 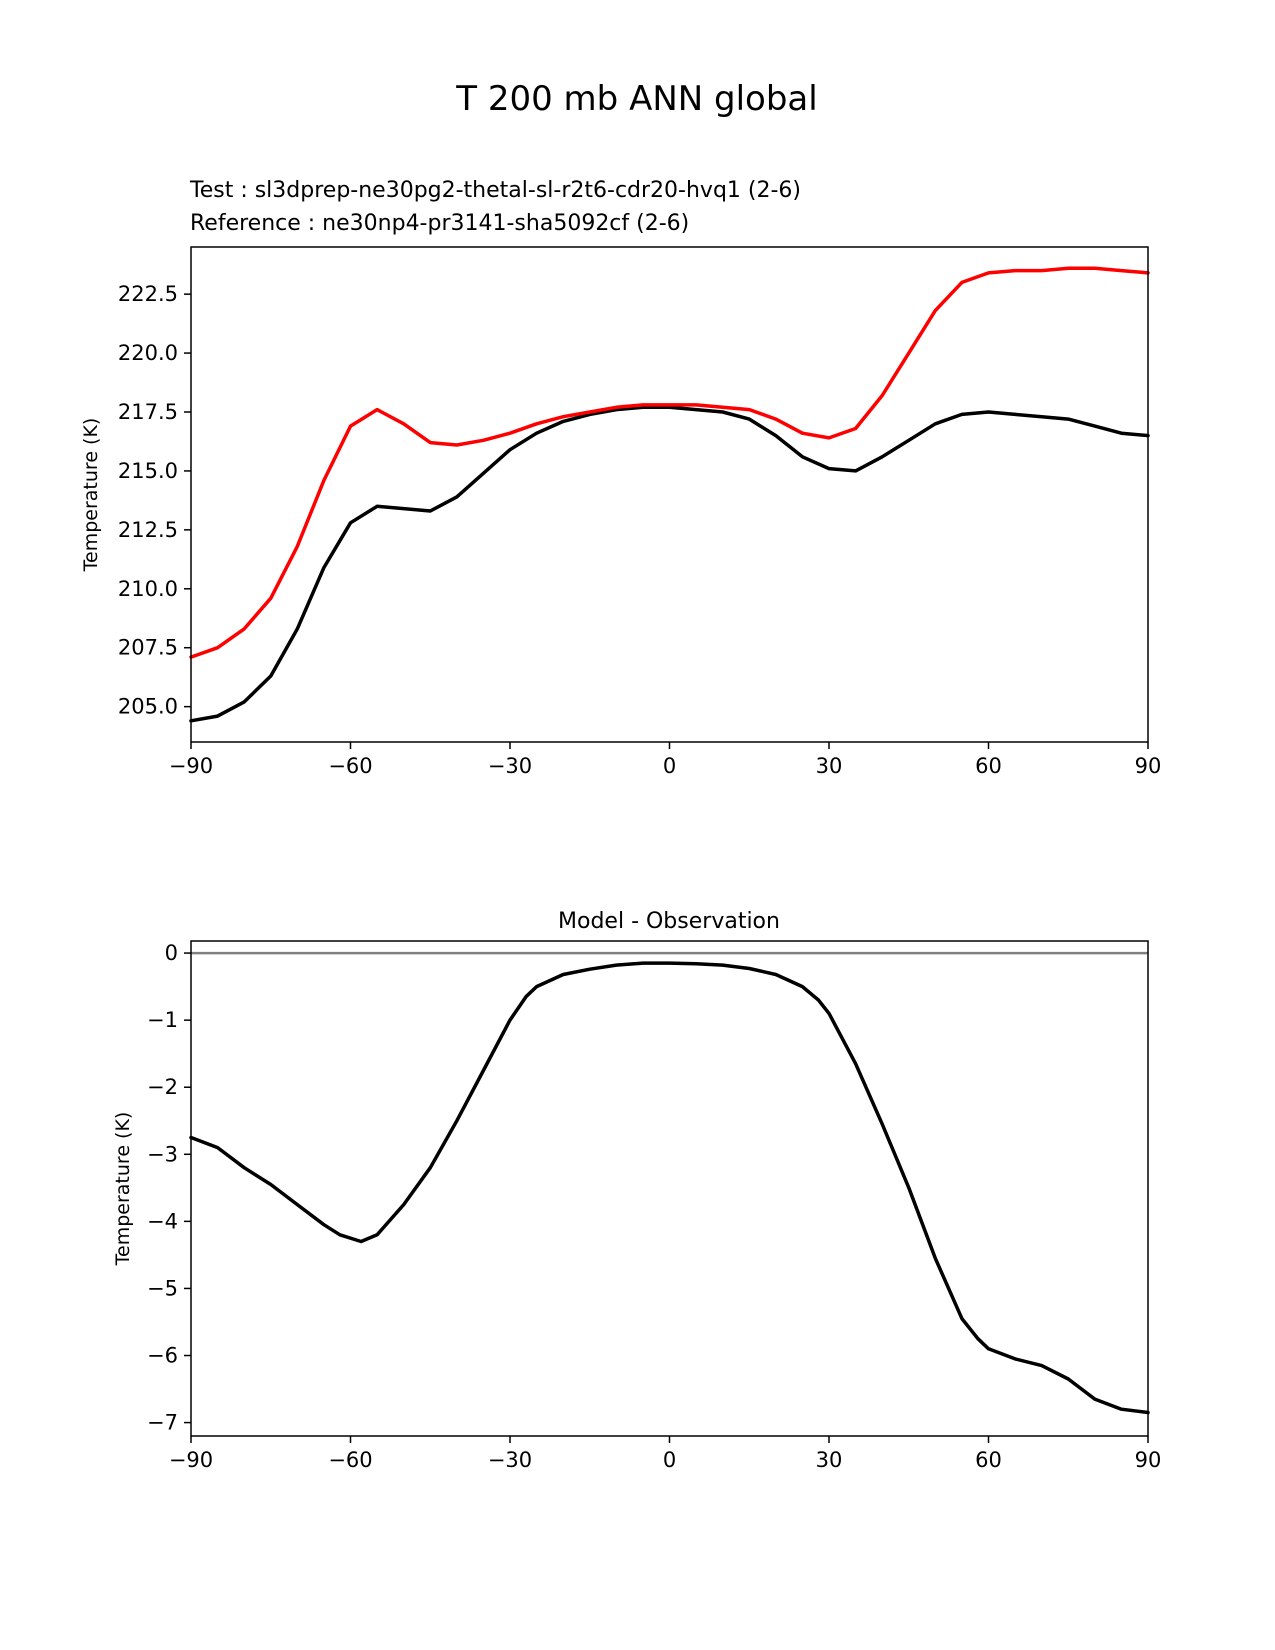 What do you see at coordinates (162, 1020) in the screenshot?
I see `bot-y-tick-label: −1` at bounding box center [162, 1020].